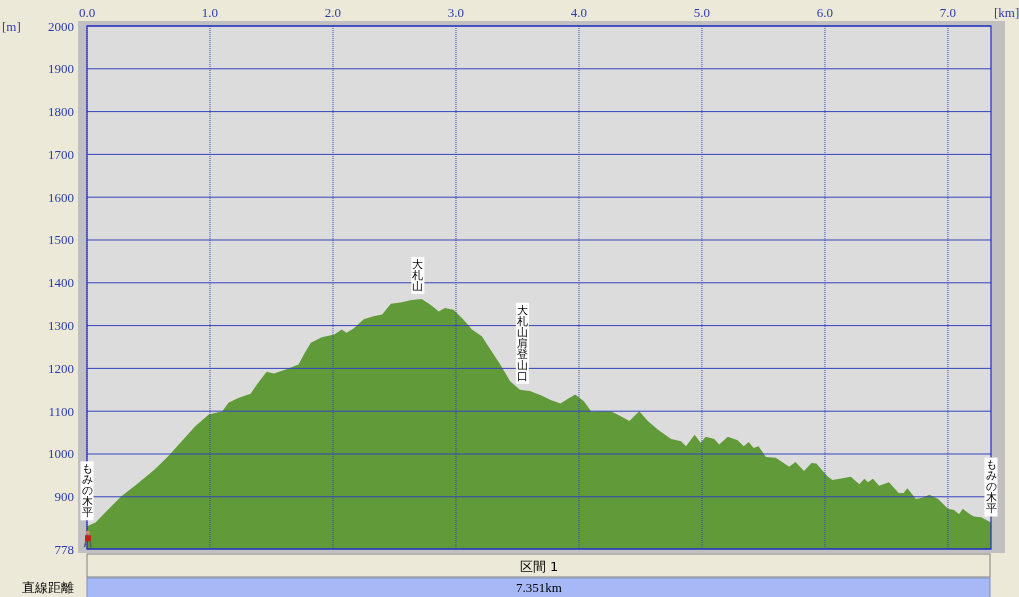 The width and height of the screenshot is (1019, 597). What do you see at coordinates (87, 12) in the screenshot?
I see `x-tick-label: 0.0` at bounding box center [87, 12].